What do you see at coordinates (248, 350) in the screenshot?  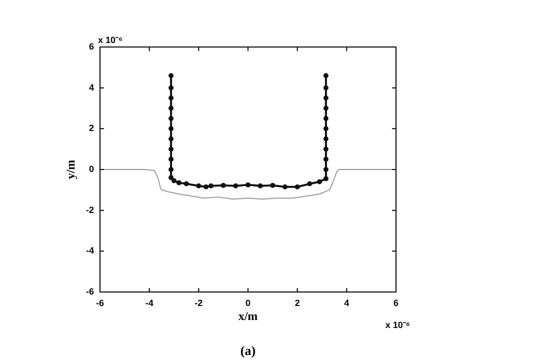 I see `text: (a)` at bounding box center [248, 350].